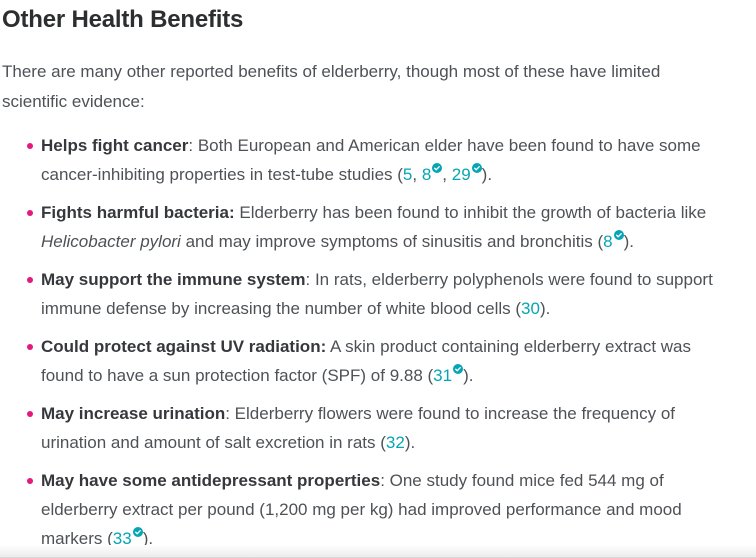 The width and height of the screenshot is (756, 558). Describe the element at coordinates (123, 19) in the screenshot. I see `section-heading: Other Health Benefits` at that location.